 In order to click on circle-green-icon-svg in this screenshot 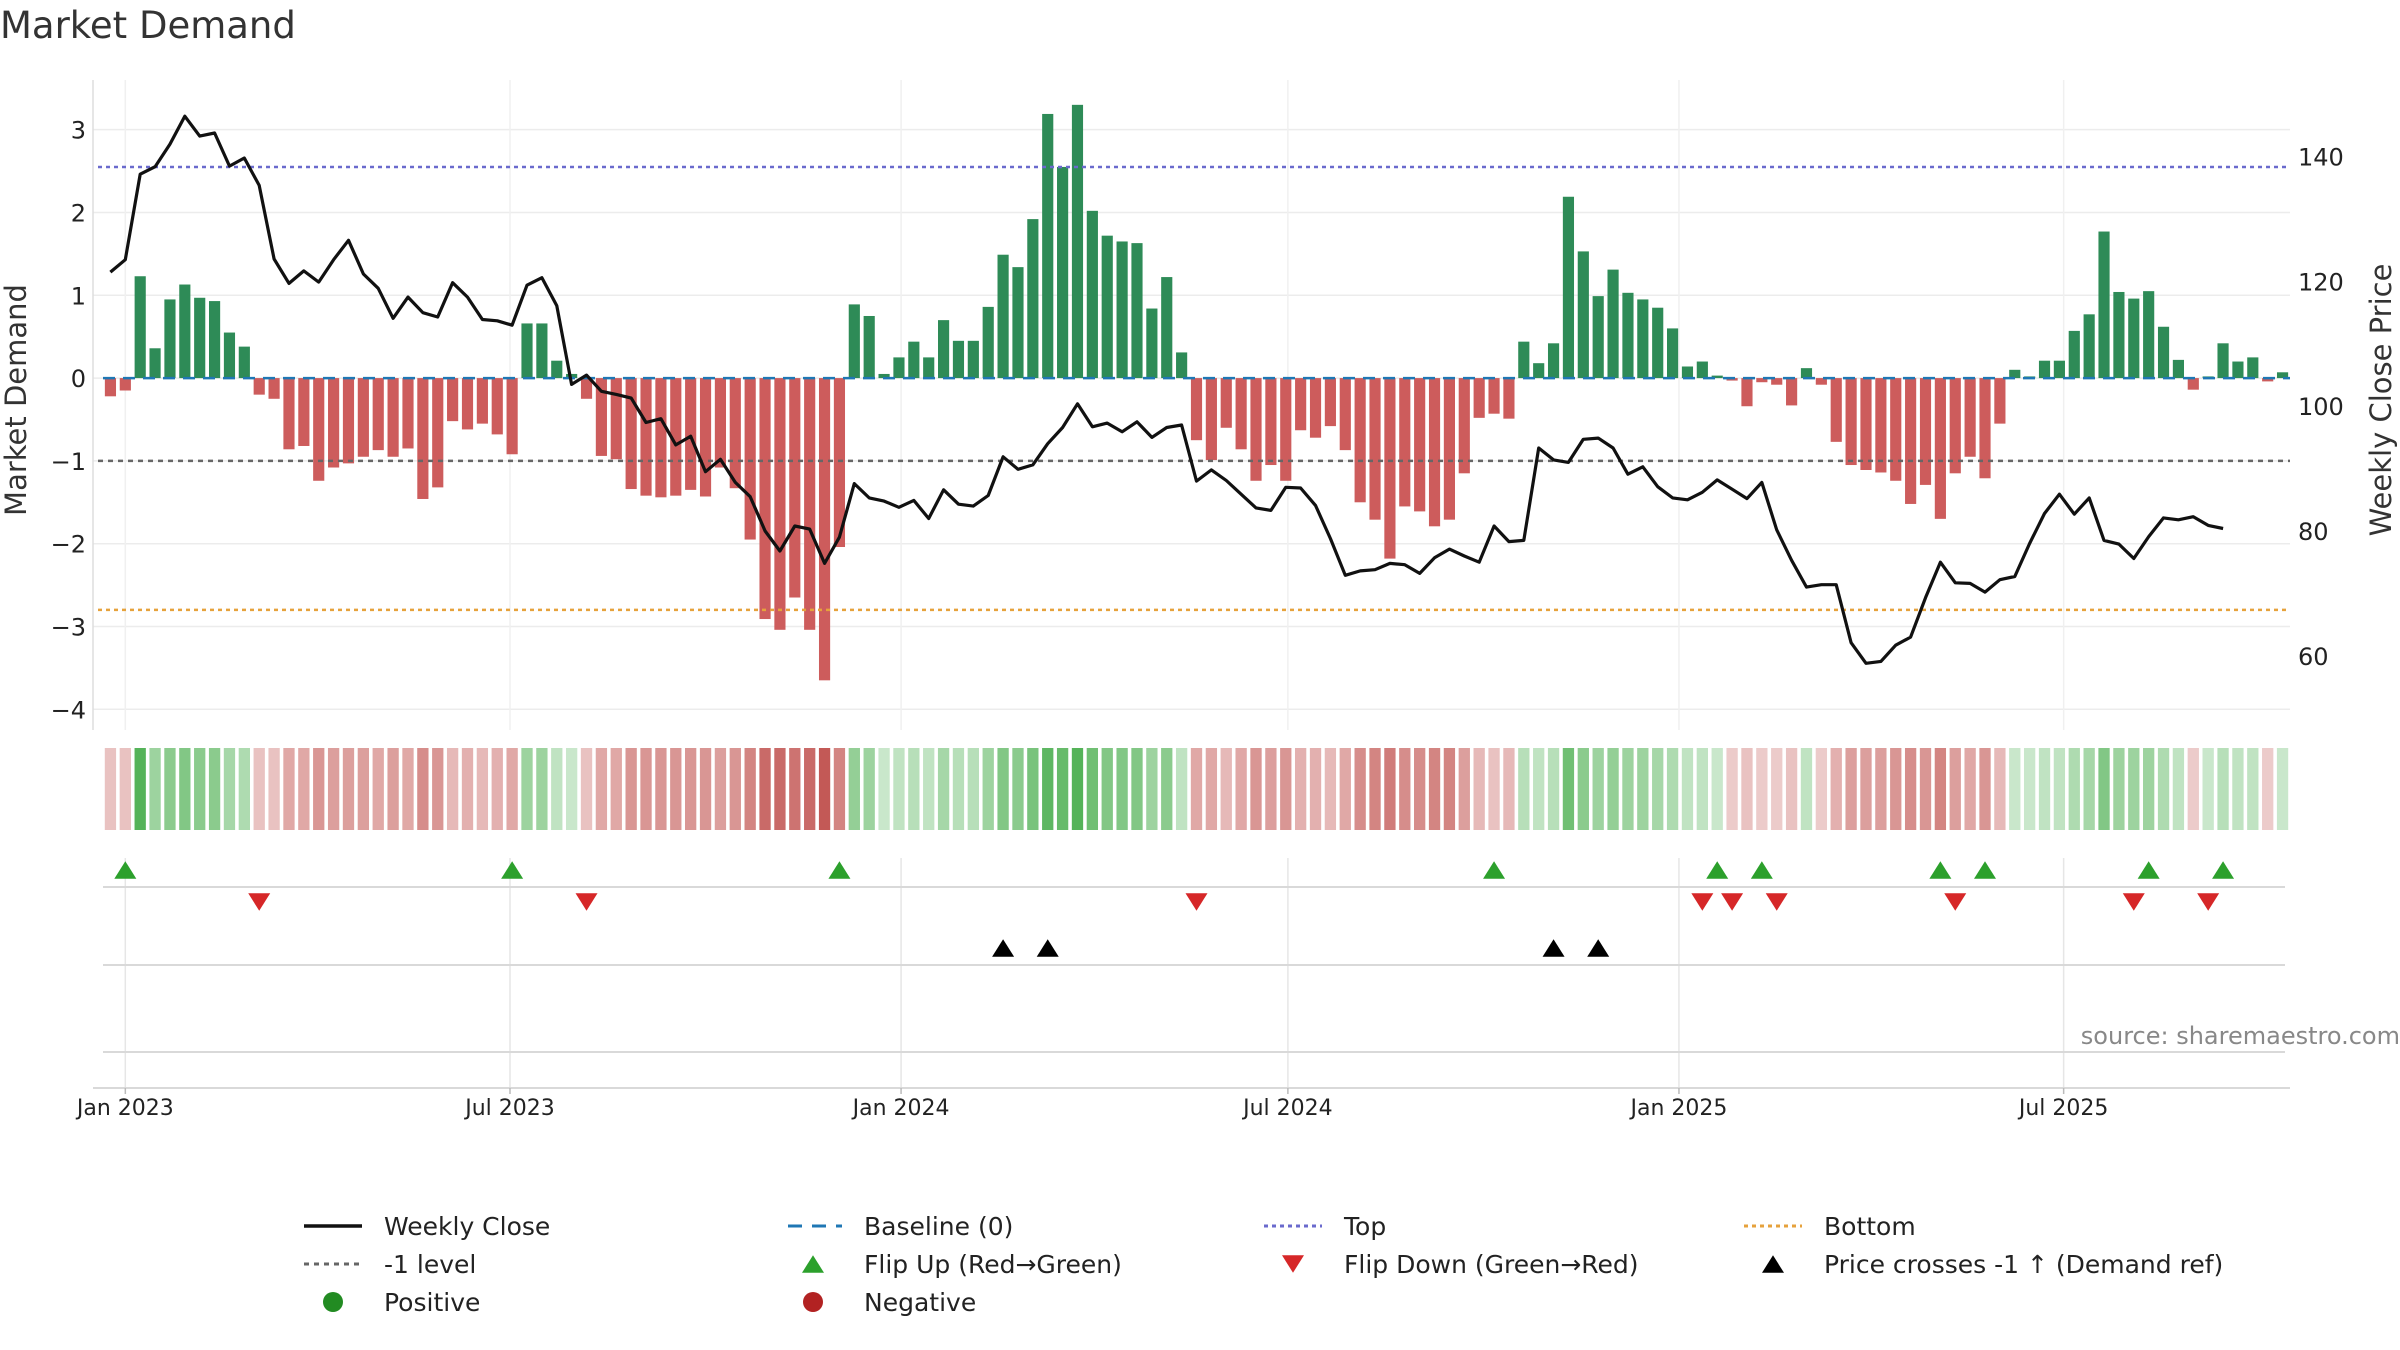, I will do `click(333, 1302)`.